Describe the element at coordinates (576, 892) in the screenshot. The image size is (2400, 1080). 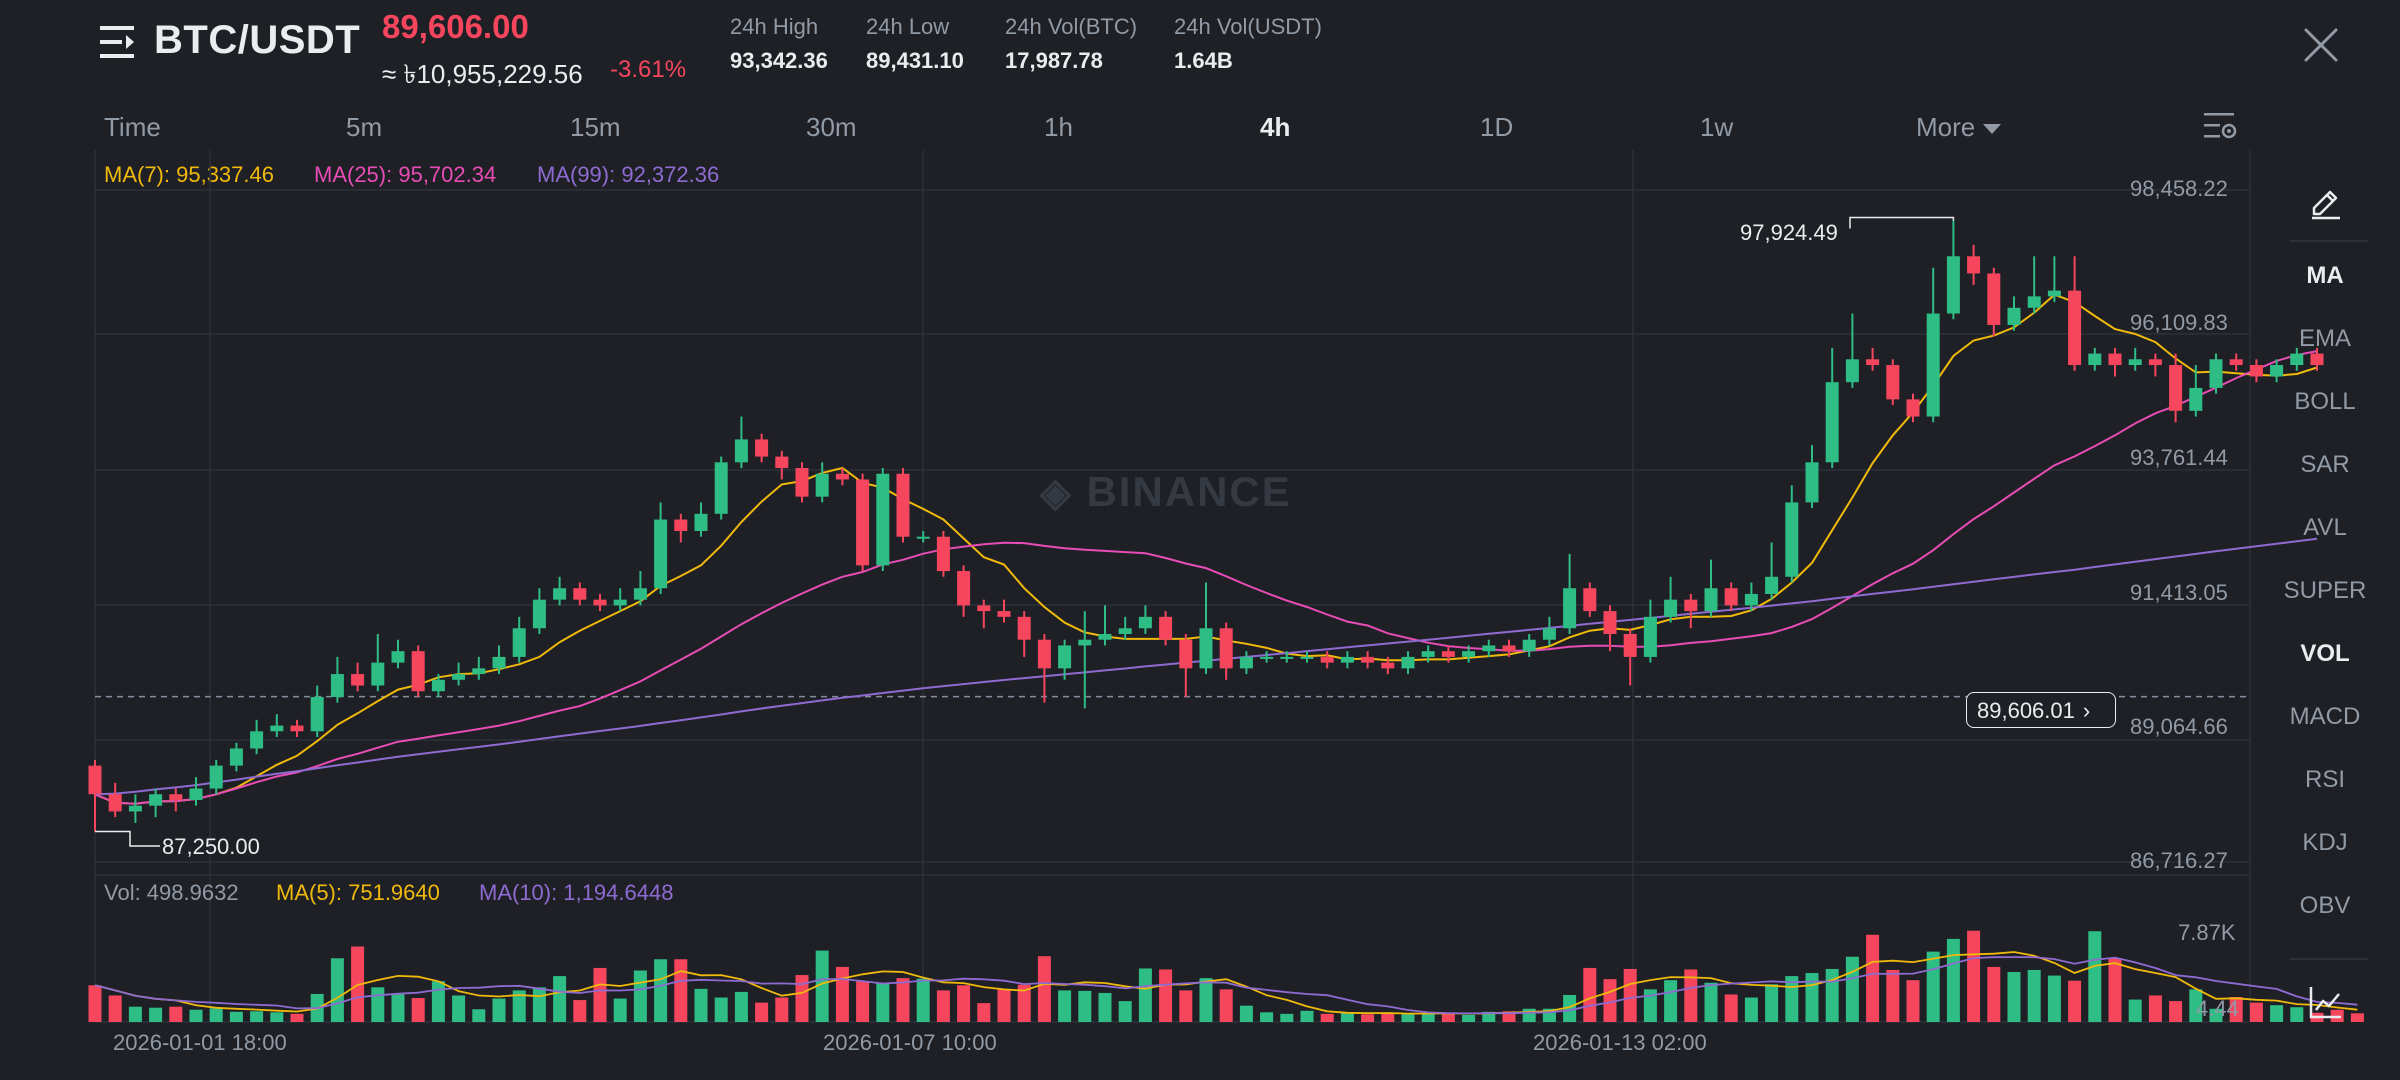
I see `vol-ma10-legend: MA(10): 1,194.6448` at that location.